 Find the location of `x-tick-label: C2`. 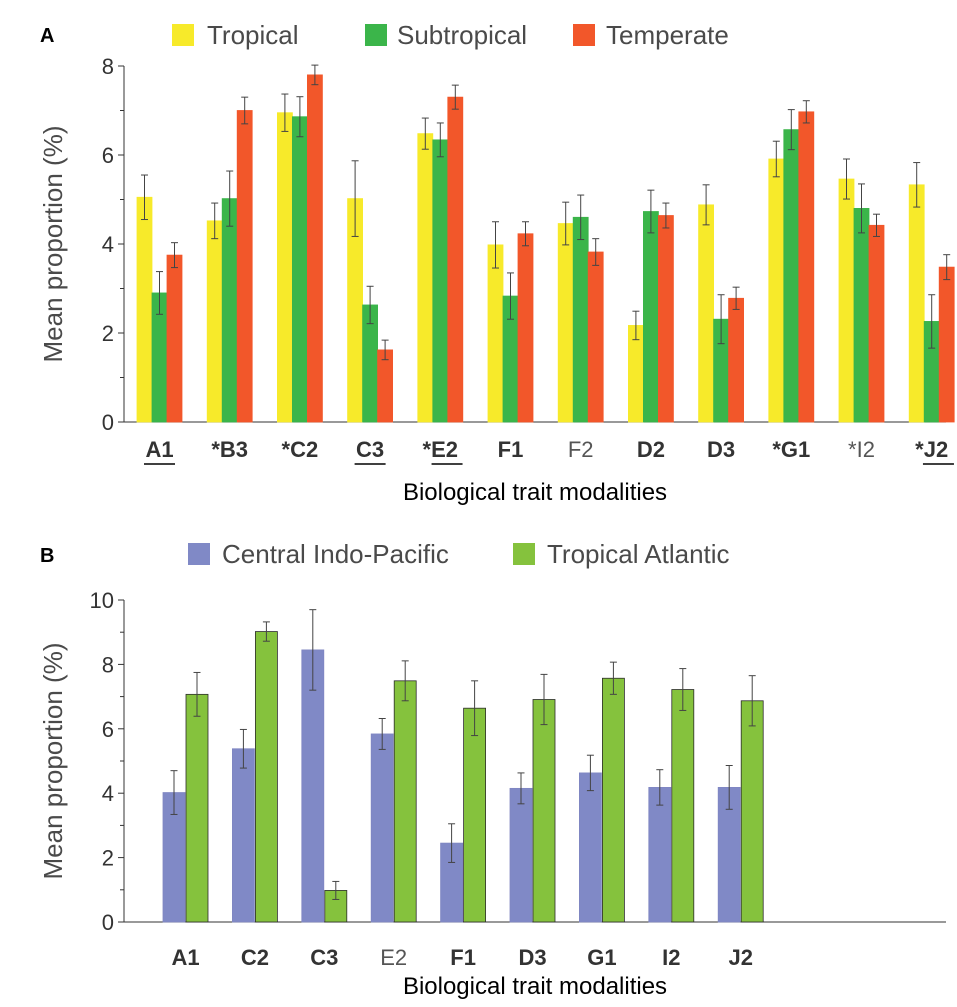

x-tick-label: C2 is located at coordinates (255, 957).